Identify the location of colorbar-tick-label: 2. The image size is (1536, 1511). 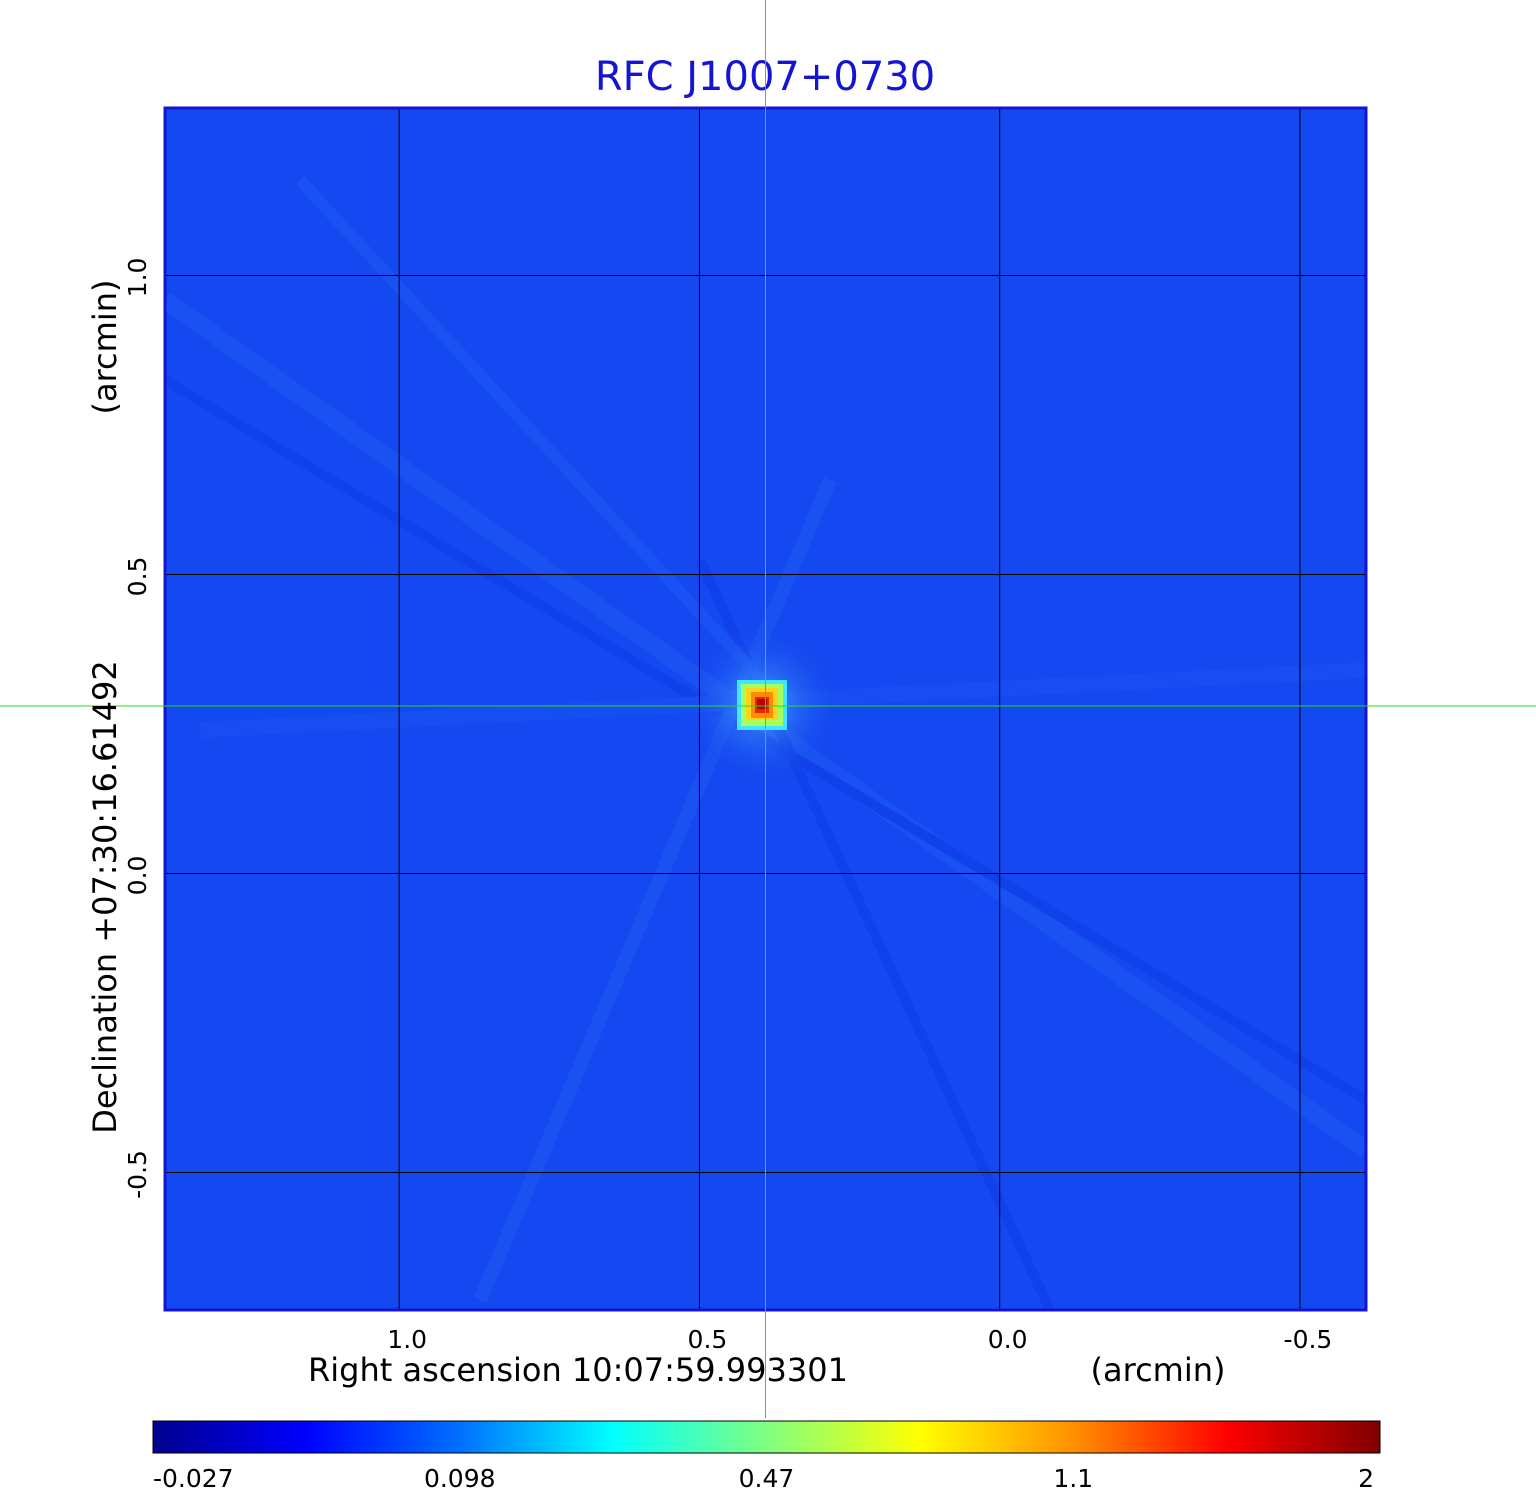
(1366, 1478).